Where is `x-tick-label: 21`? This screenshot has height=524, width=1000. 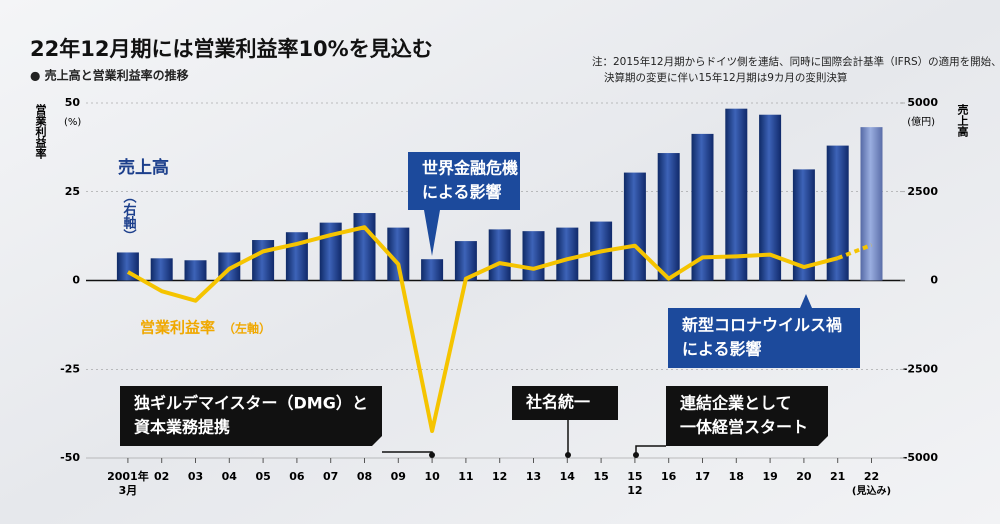 x-tick-label: 21 is located at coordinates (837, 476).